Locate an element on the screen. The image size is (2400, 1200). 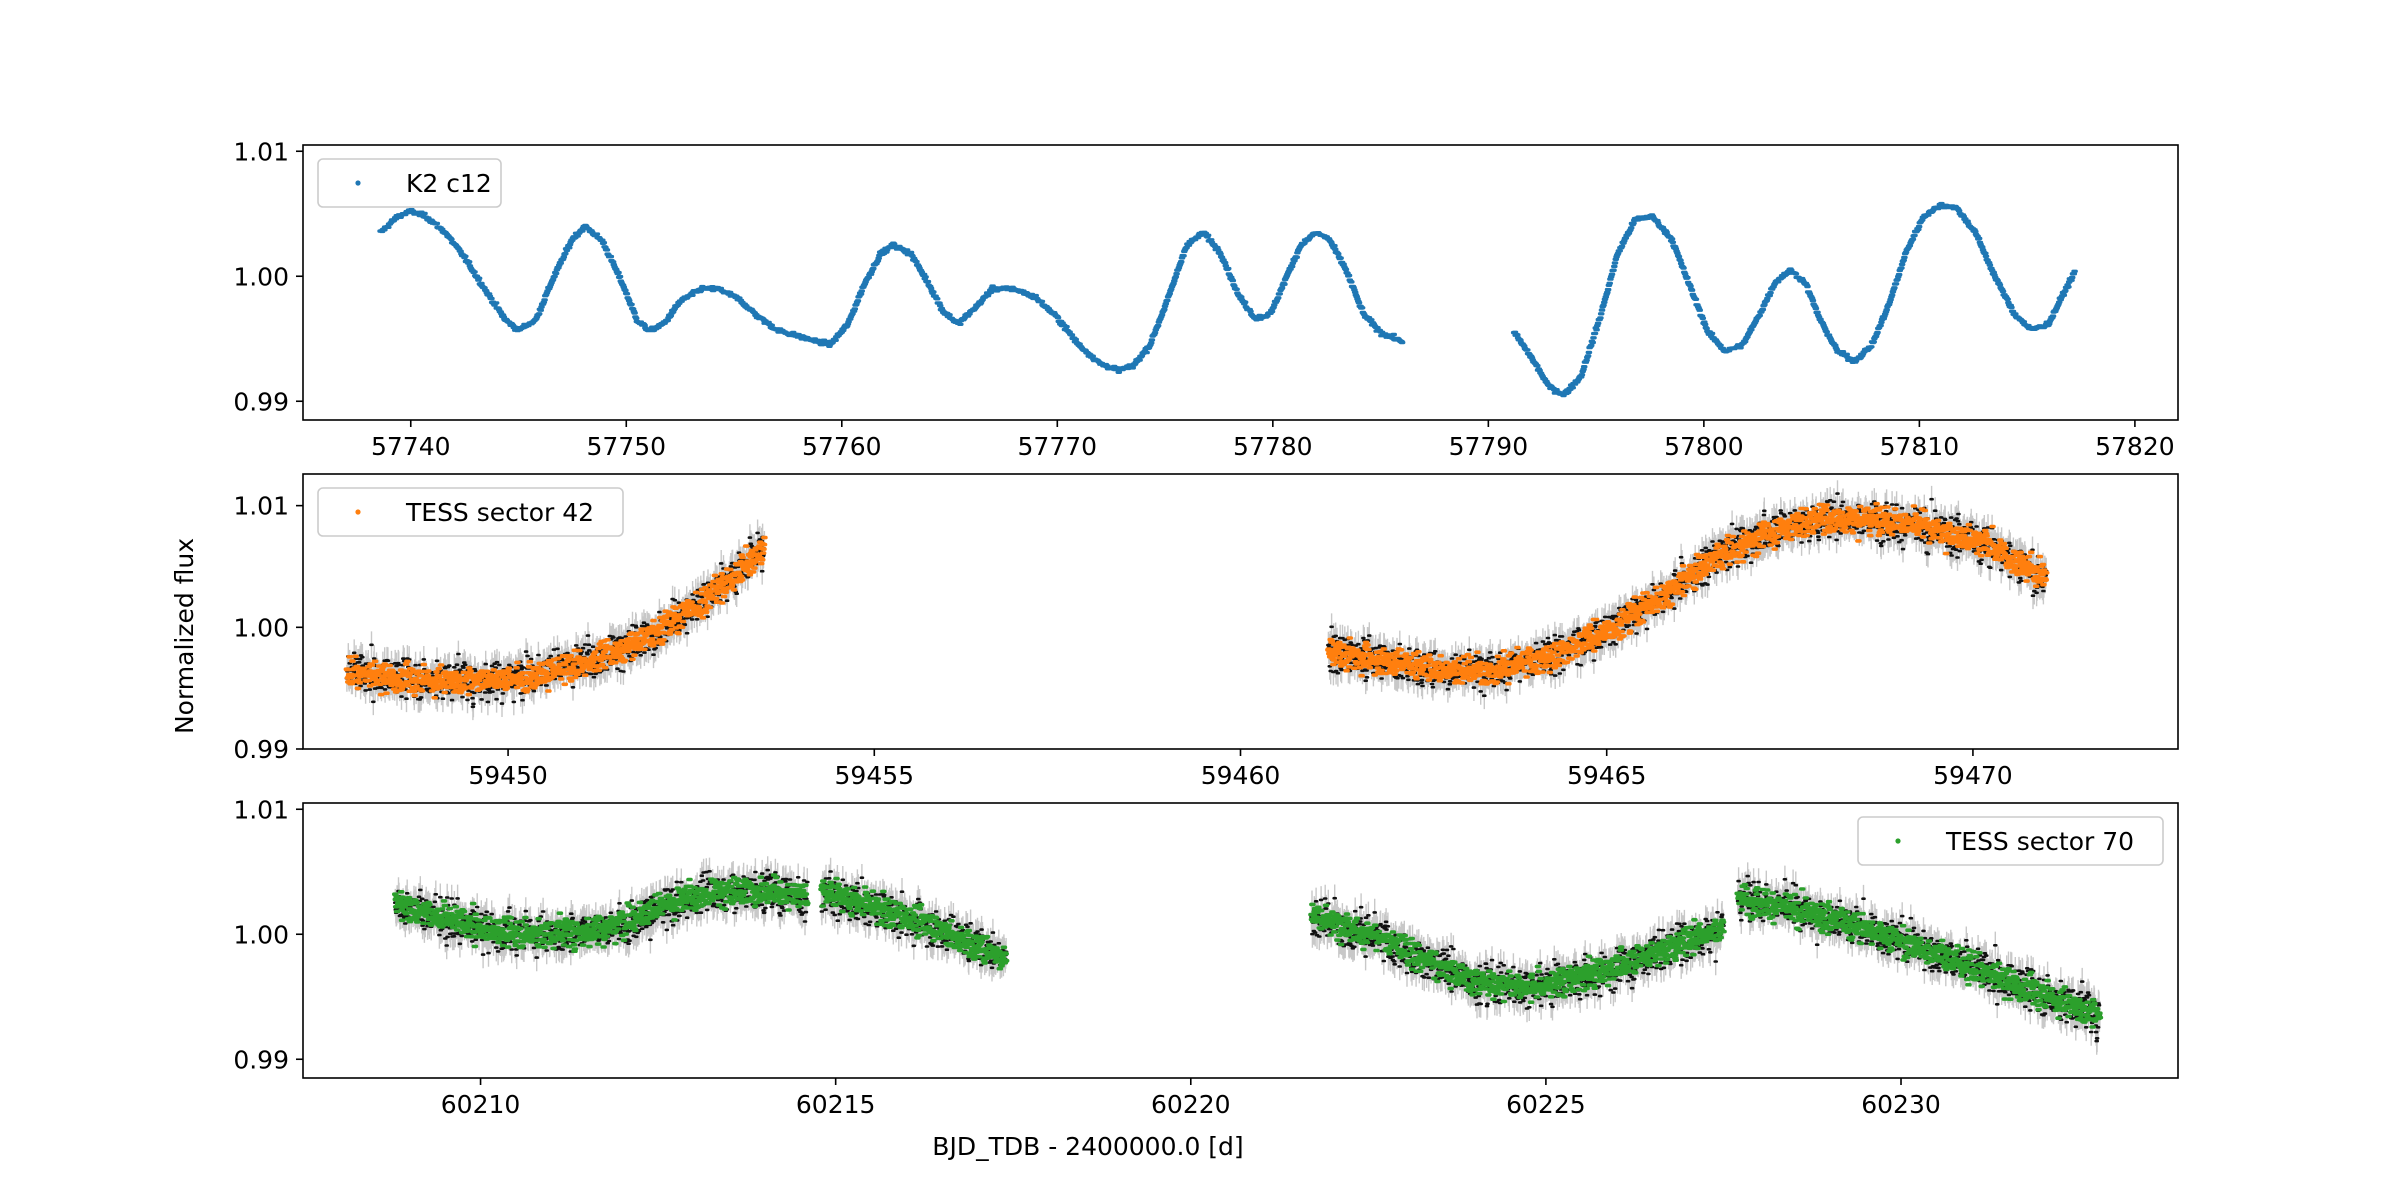
legend-label: TESS sector 70 is located at coordinates (2039, 841).